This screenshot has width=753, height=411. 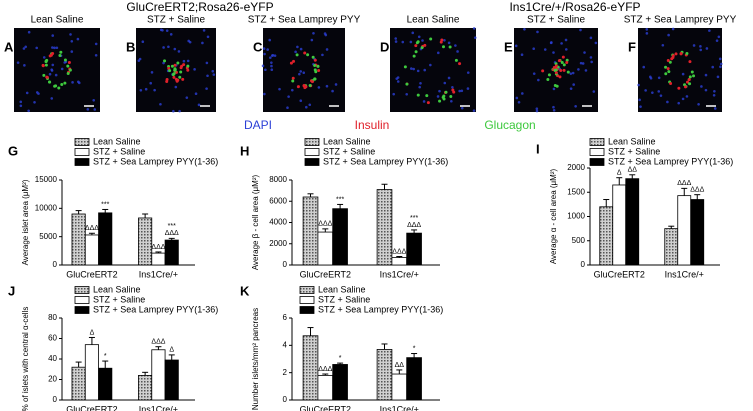 I want to click on micrograph, so click(x=433, y=70).